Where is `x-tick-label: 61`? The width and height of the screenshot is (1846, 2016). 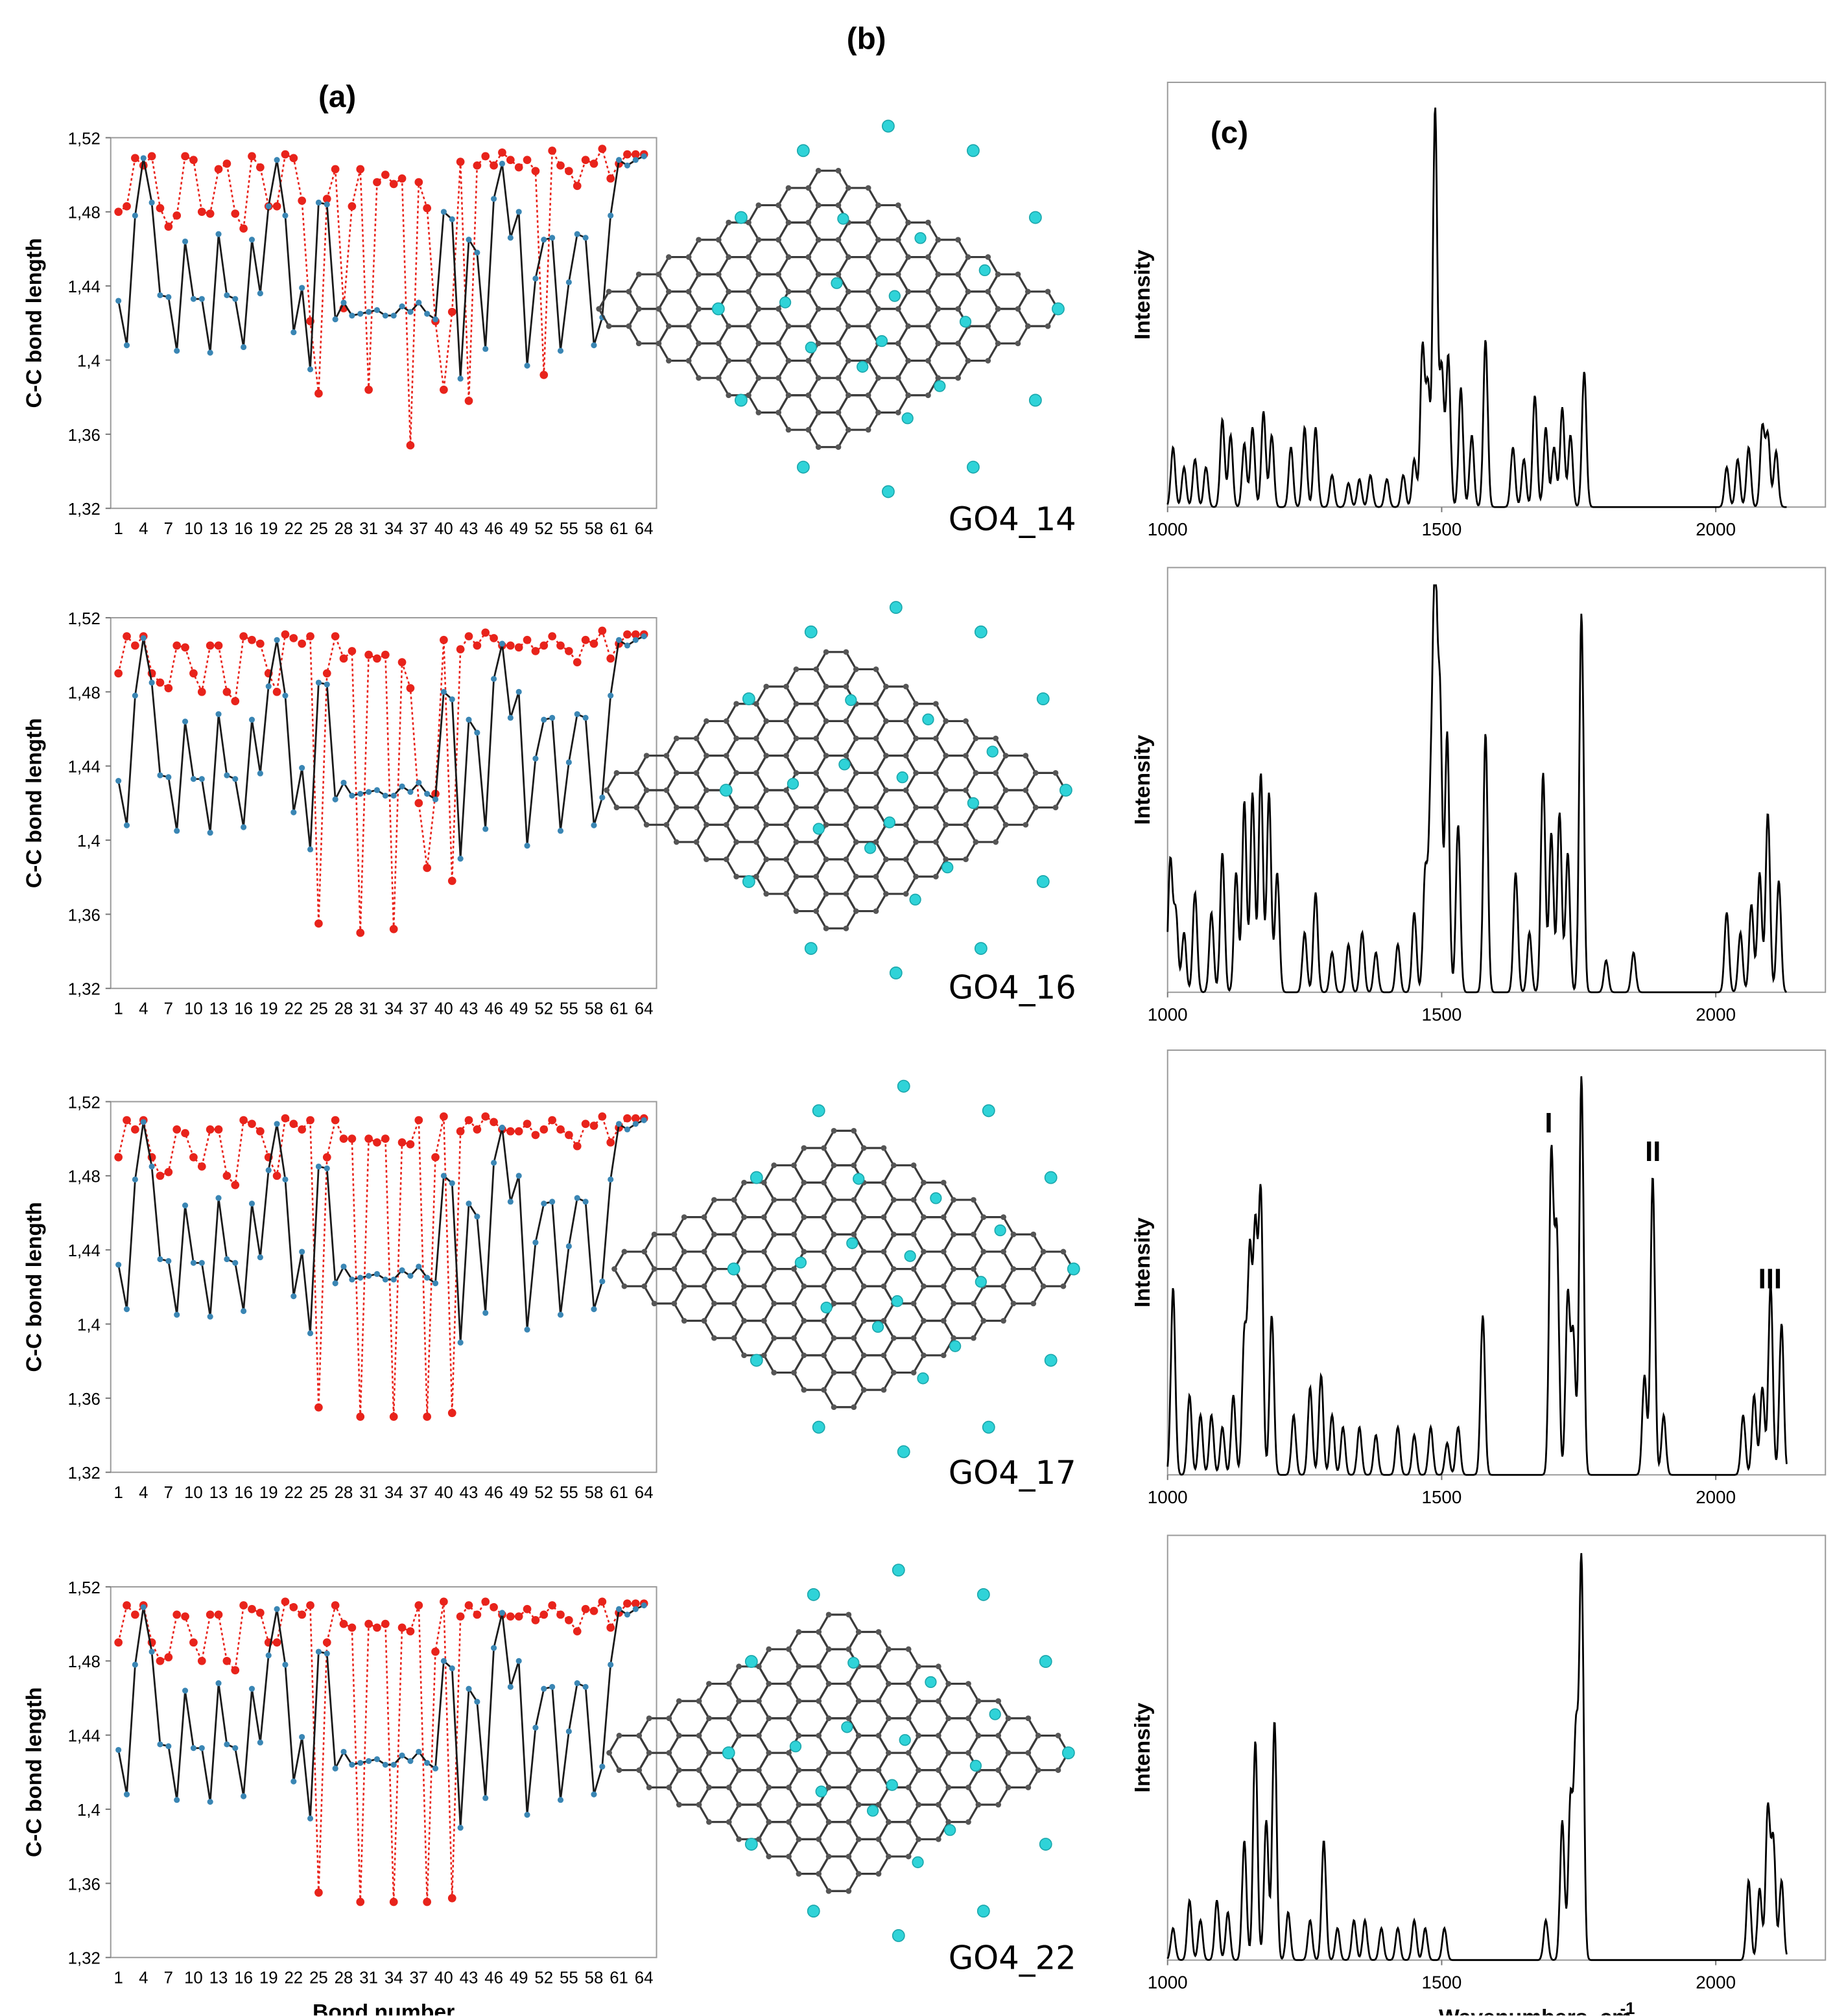
x-tick-label: 61 is located at coordinates (618, 529).